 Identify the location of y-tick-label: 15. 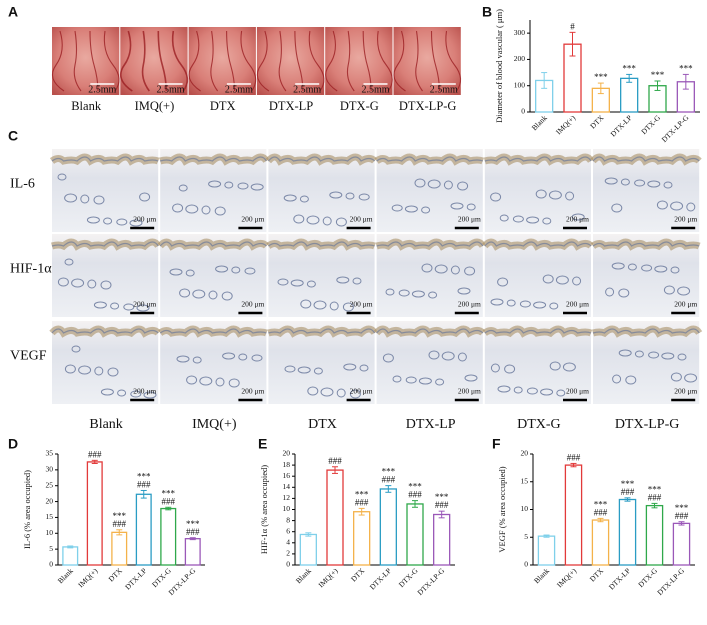
(50, 516).